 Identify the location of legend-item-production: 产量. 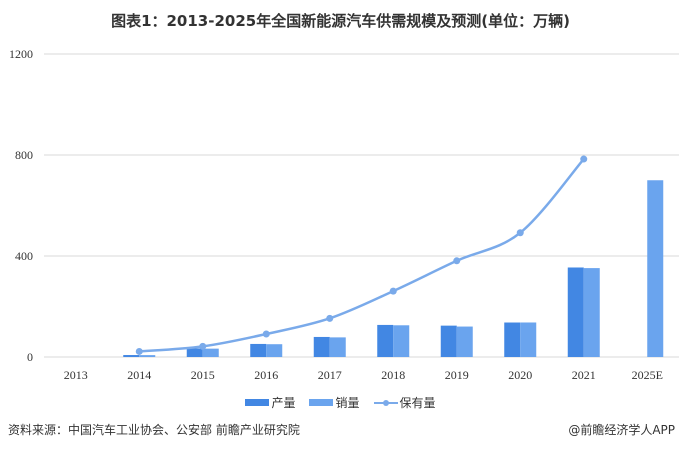
(270, 402).